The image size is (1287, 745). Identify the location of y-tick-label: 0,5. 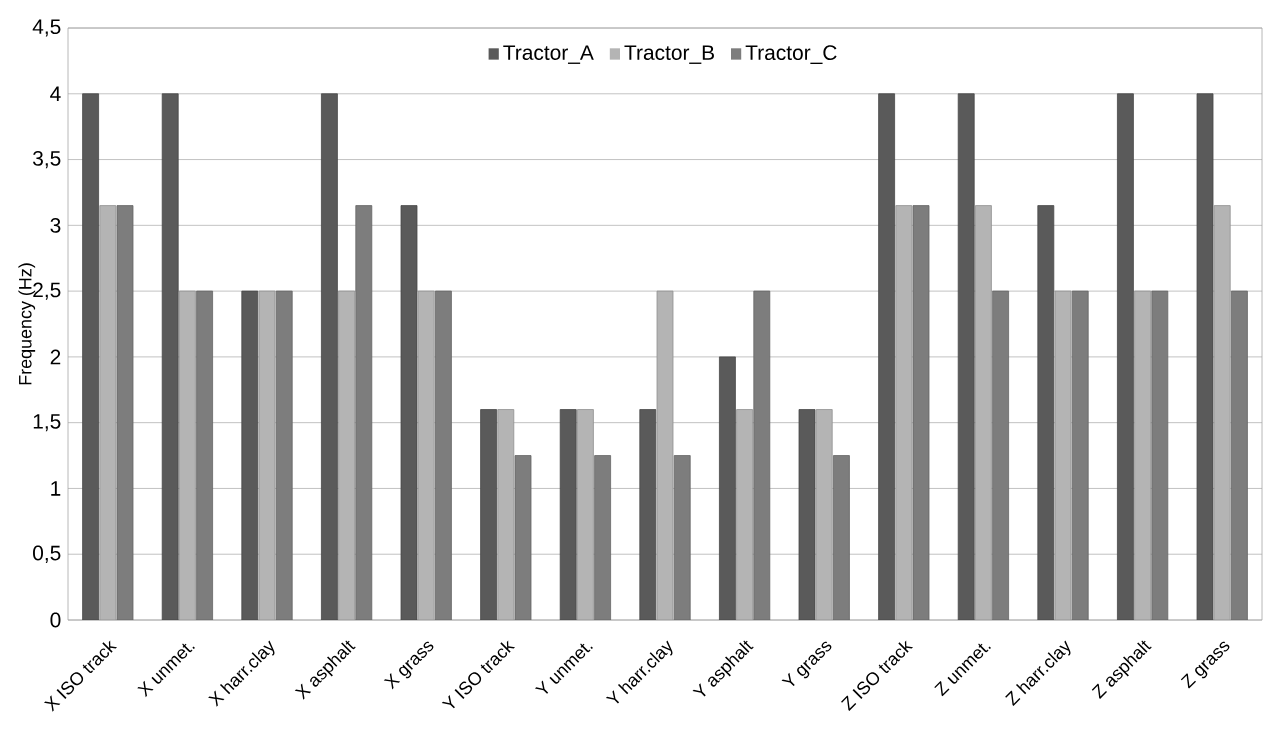
(47, 554).